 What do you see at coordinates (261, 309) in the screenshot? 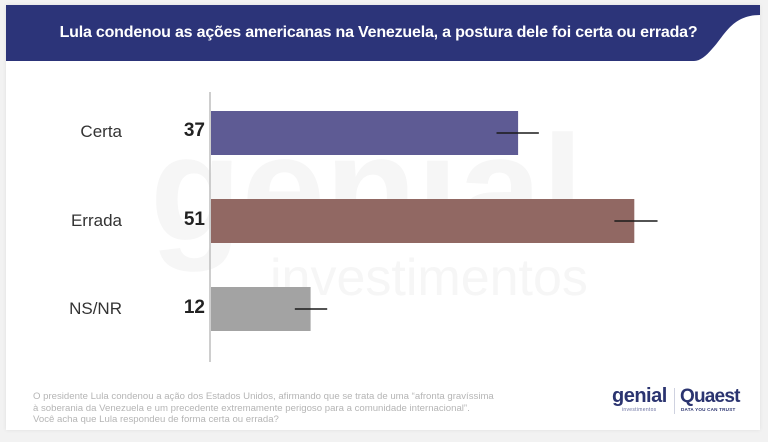
I see `bar-nsnr` at bounding box center [261, 309].